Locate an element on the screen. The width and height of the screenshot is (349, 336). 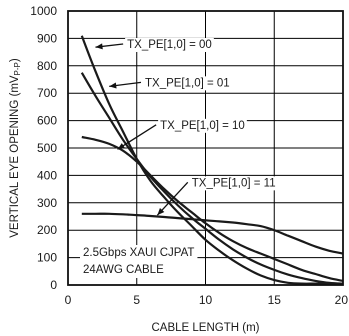
annotation-label-0: TX_PE[1,0] = 00 is located at coordinates (169, 45).